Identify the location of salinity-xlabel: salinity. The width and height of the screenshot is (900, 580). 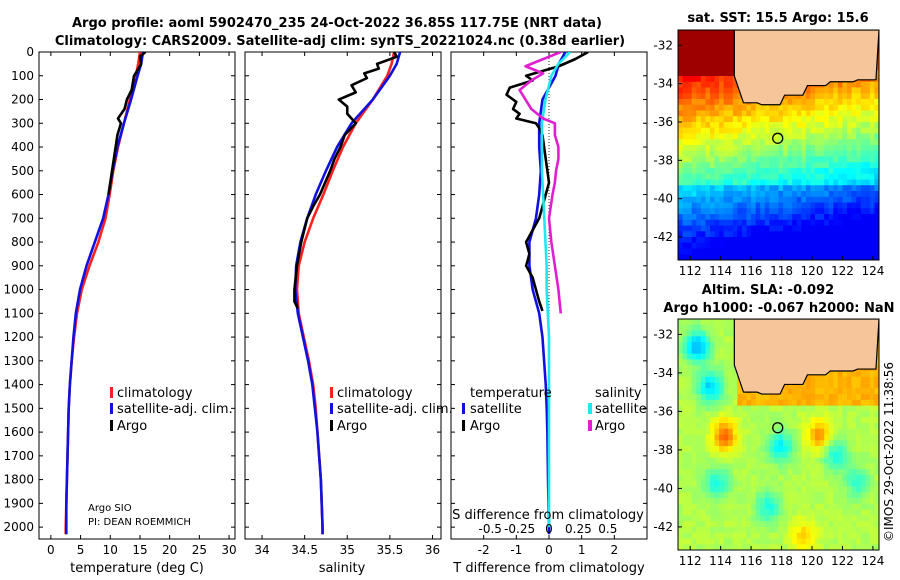
(342, 568).